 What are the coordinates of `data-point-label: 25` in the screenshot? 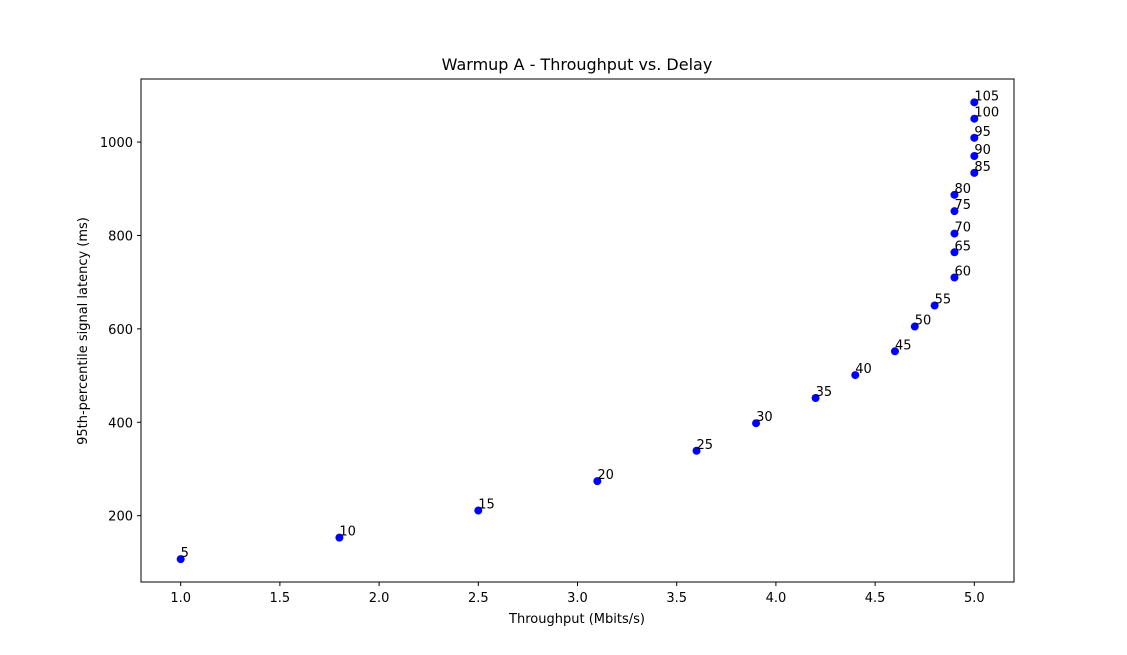 It's located at (705, 445).